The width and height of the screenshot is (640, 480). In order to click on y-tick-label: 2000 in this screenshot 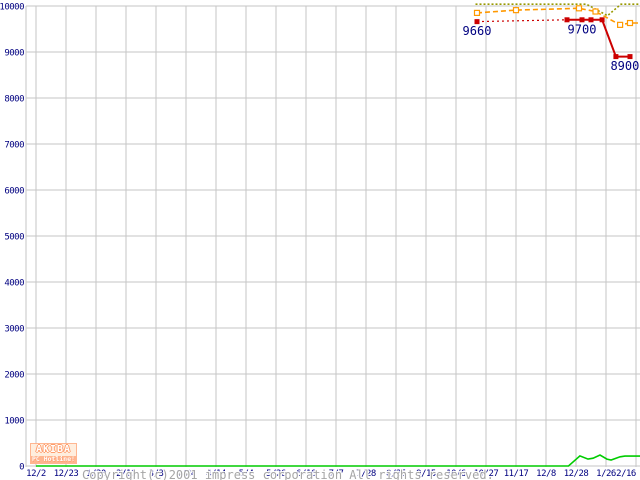, I will do `click(14, 376)`.